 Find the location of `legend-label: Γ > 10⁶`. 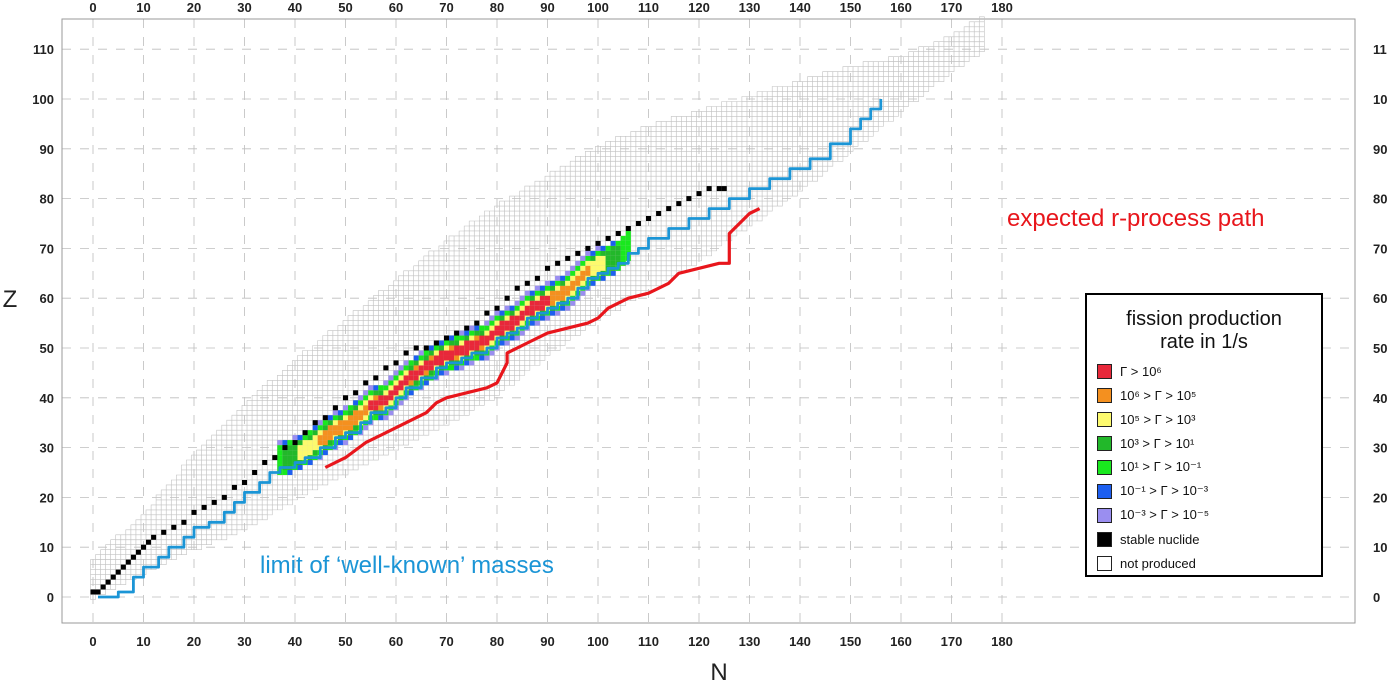

legend-label: Γ > 10⁶ is located at coordinates (1141, 371).